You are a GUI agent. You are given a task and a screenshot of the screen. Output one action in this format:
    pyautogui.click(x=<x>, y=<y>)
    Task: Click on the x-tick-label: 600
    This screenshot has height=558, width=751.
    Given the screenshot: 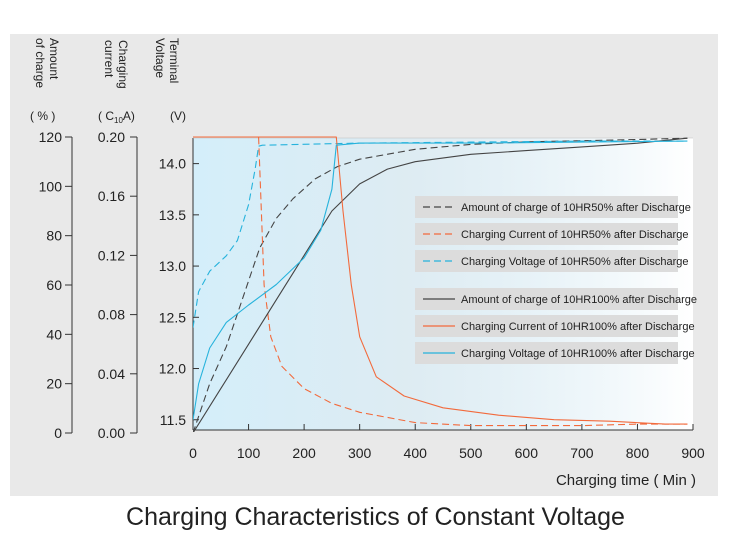 What is the action you would take?
    pyautogui.click(x=527, y=453)
    